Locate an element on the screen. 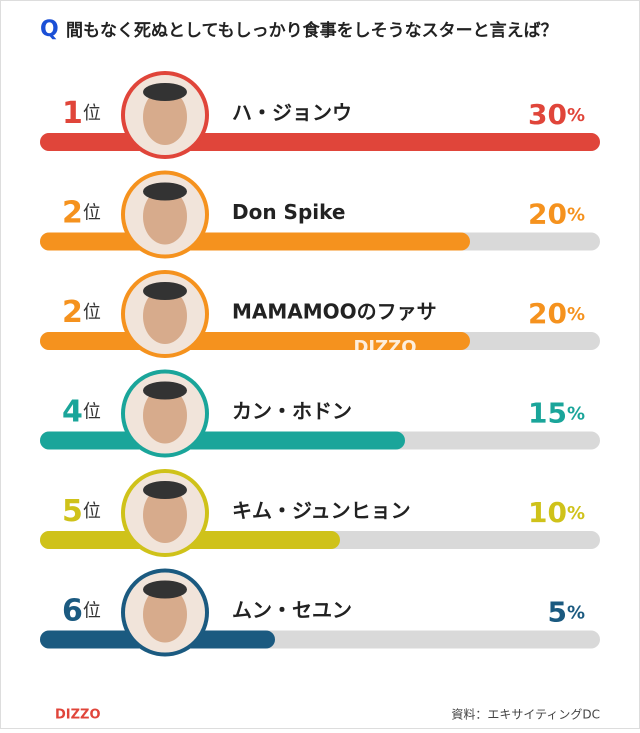 Image resolution: width=640 pixels, height=733 pixels. value-number: 5 is located at coordinates (556, 612).